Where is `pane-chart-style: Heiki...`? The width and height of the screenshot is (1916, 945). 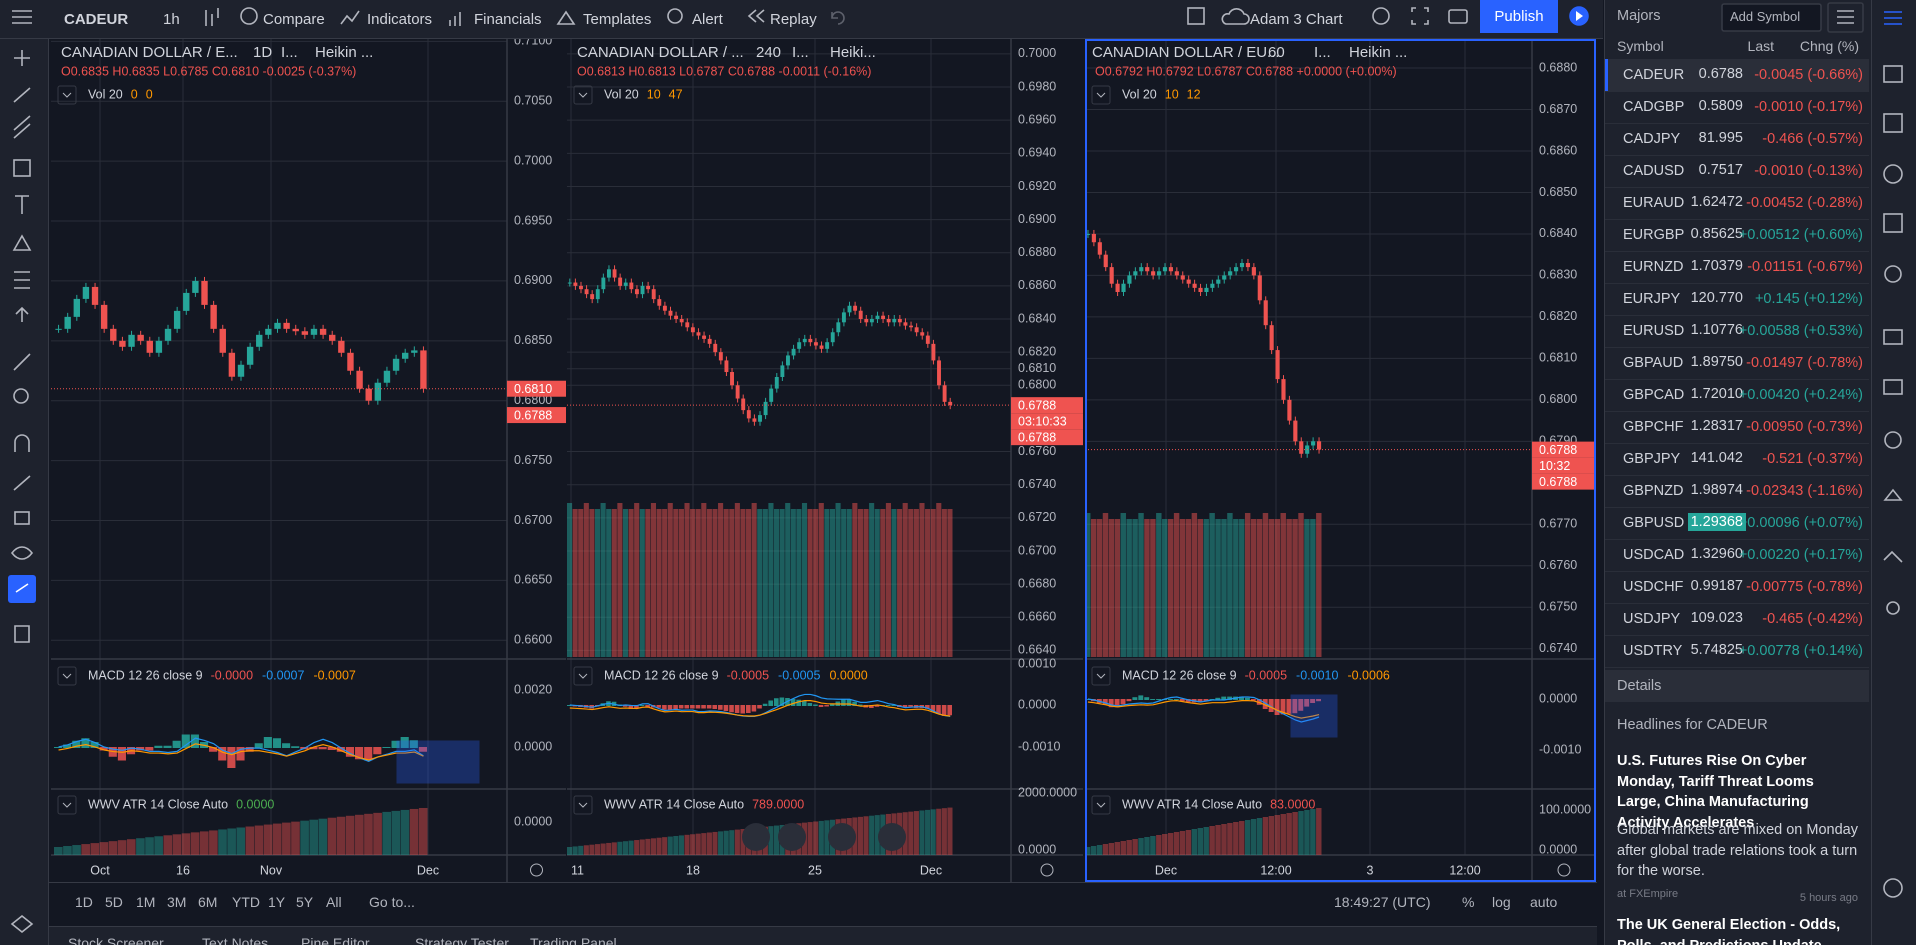 pane-chart-style: Heiki... is located at coordinates (853, 52).